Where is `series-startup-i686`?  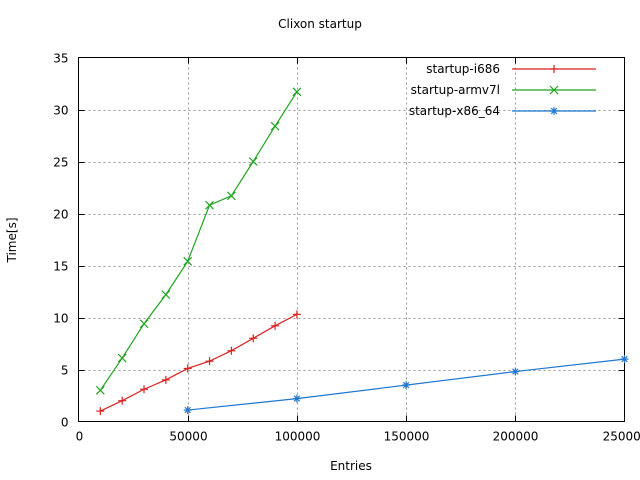
series-startup-i686 is located at coordinates (198, 363).